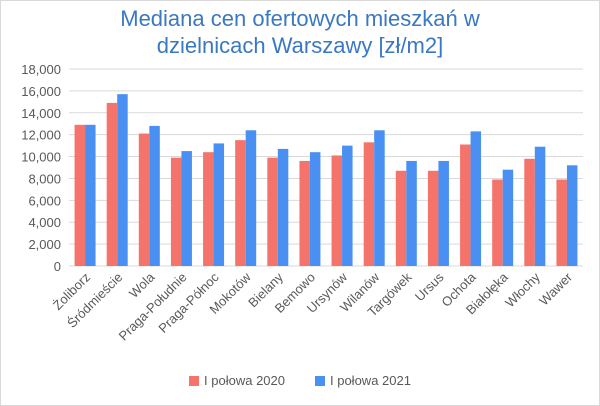  What do you see at coordinates (44, 244) in the screenshot?
I see `y-tick-label: 2,000` at bounding box center [44, 244].